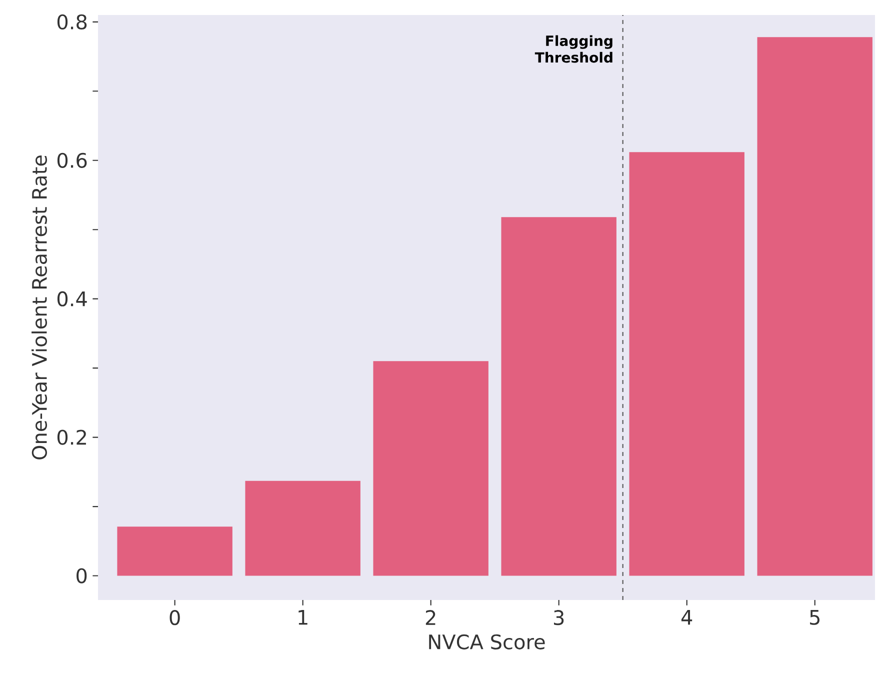 The height and width of the screenshot is (675, 880). I want to click on x-tick-label: 0, so click(175, 618).